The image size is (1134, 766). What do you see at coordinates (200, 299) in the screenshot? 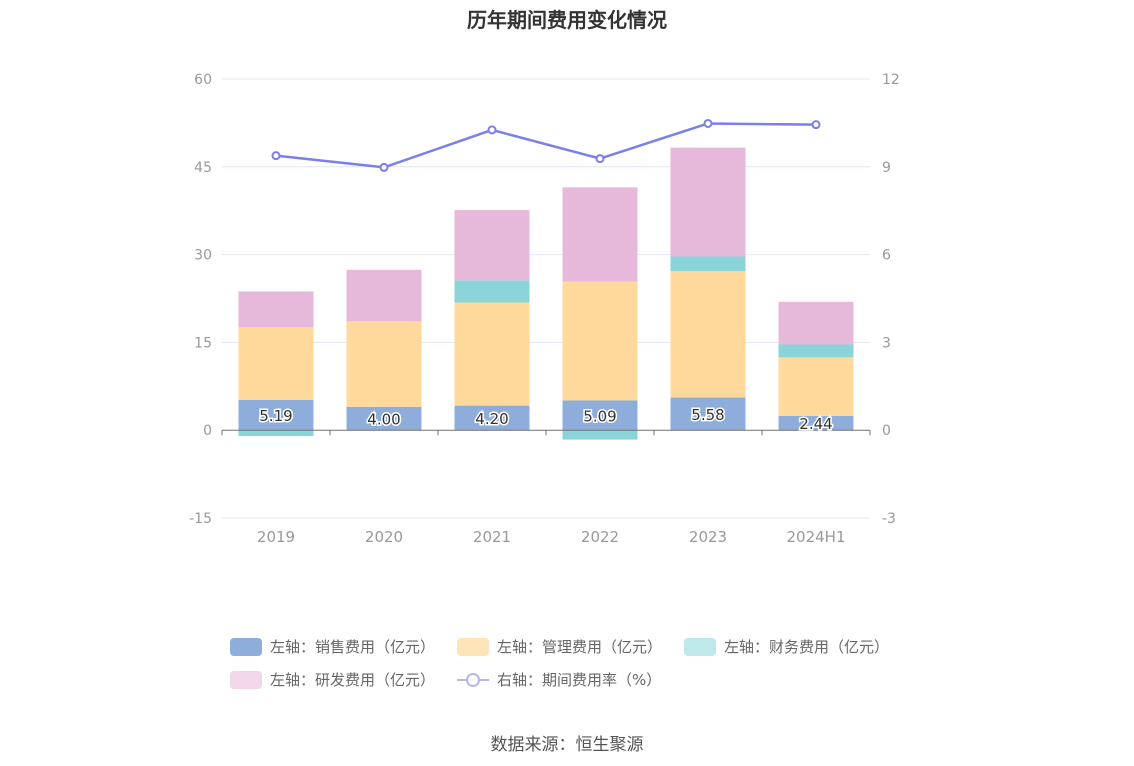
I see `left-axis-ticks: -15 0 15 30 45 60` at bounding box center [200, 299].